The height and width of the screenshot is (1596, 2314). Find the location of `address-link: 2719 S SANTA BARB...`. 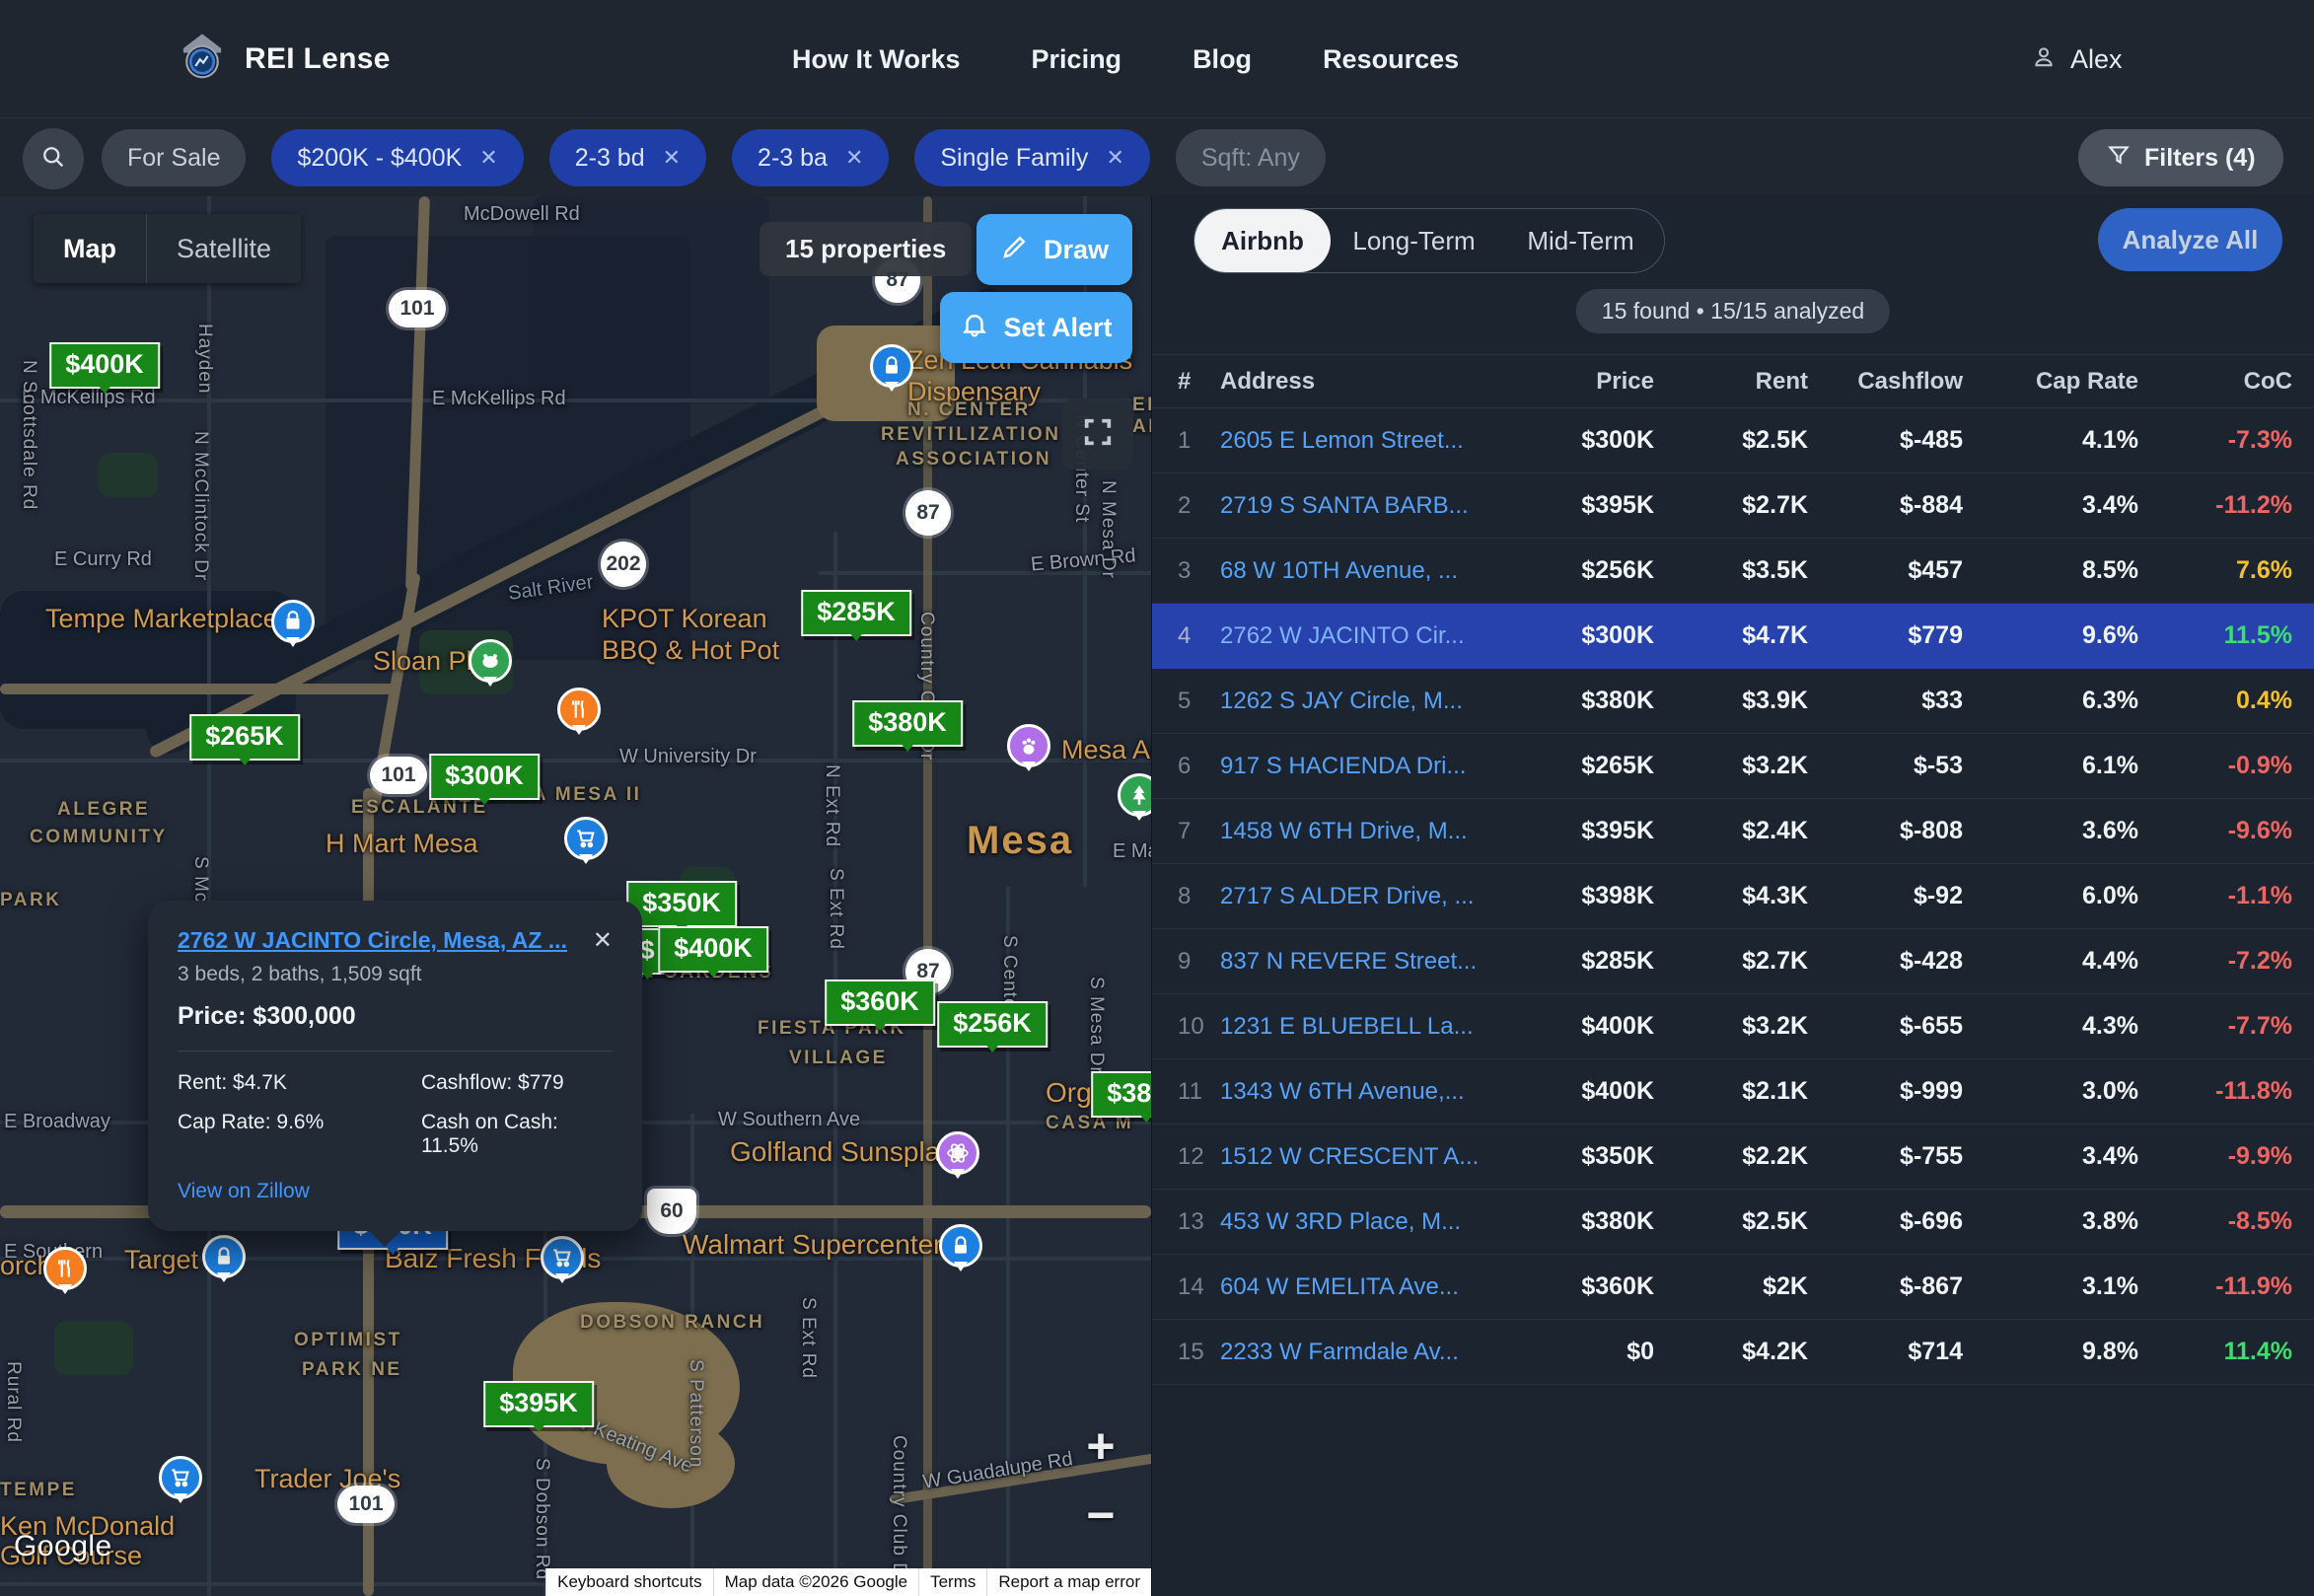

address-link: 2719 S SANTA BARB... is located at coordinates (1344, 505).